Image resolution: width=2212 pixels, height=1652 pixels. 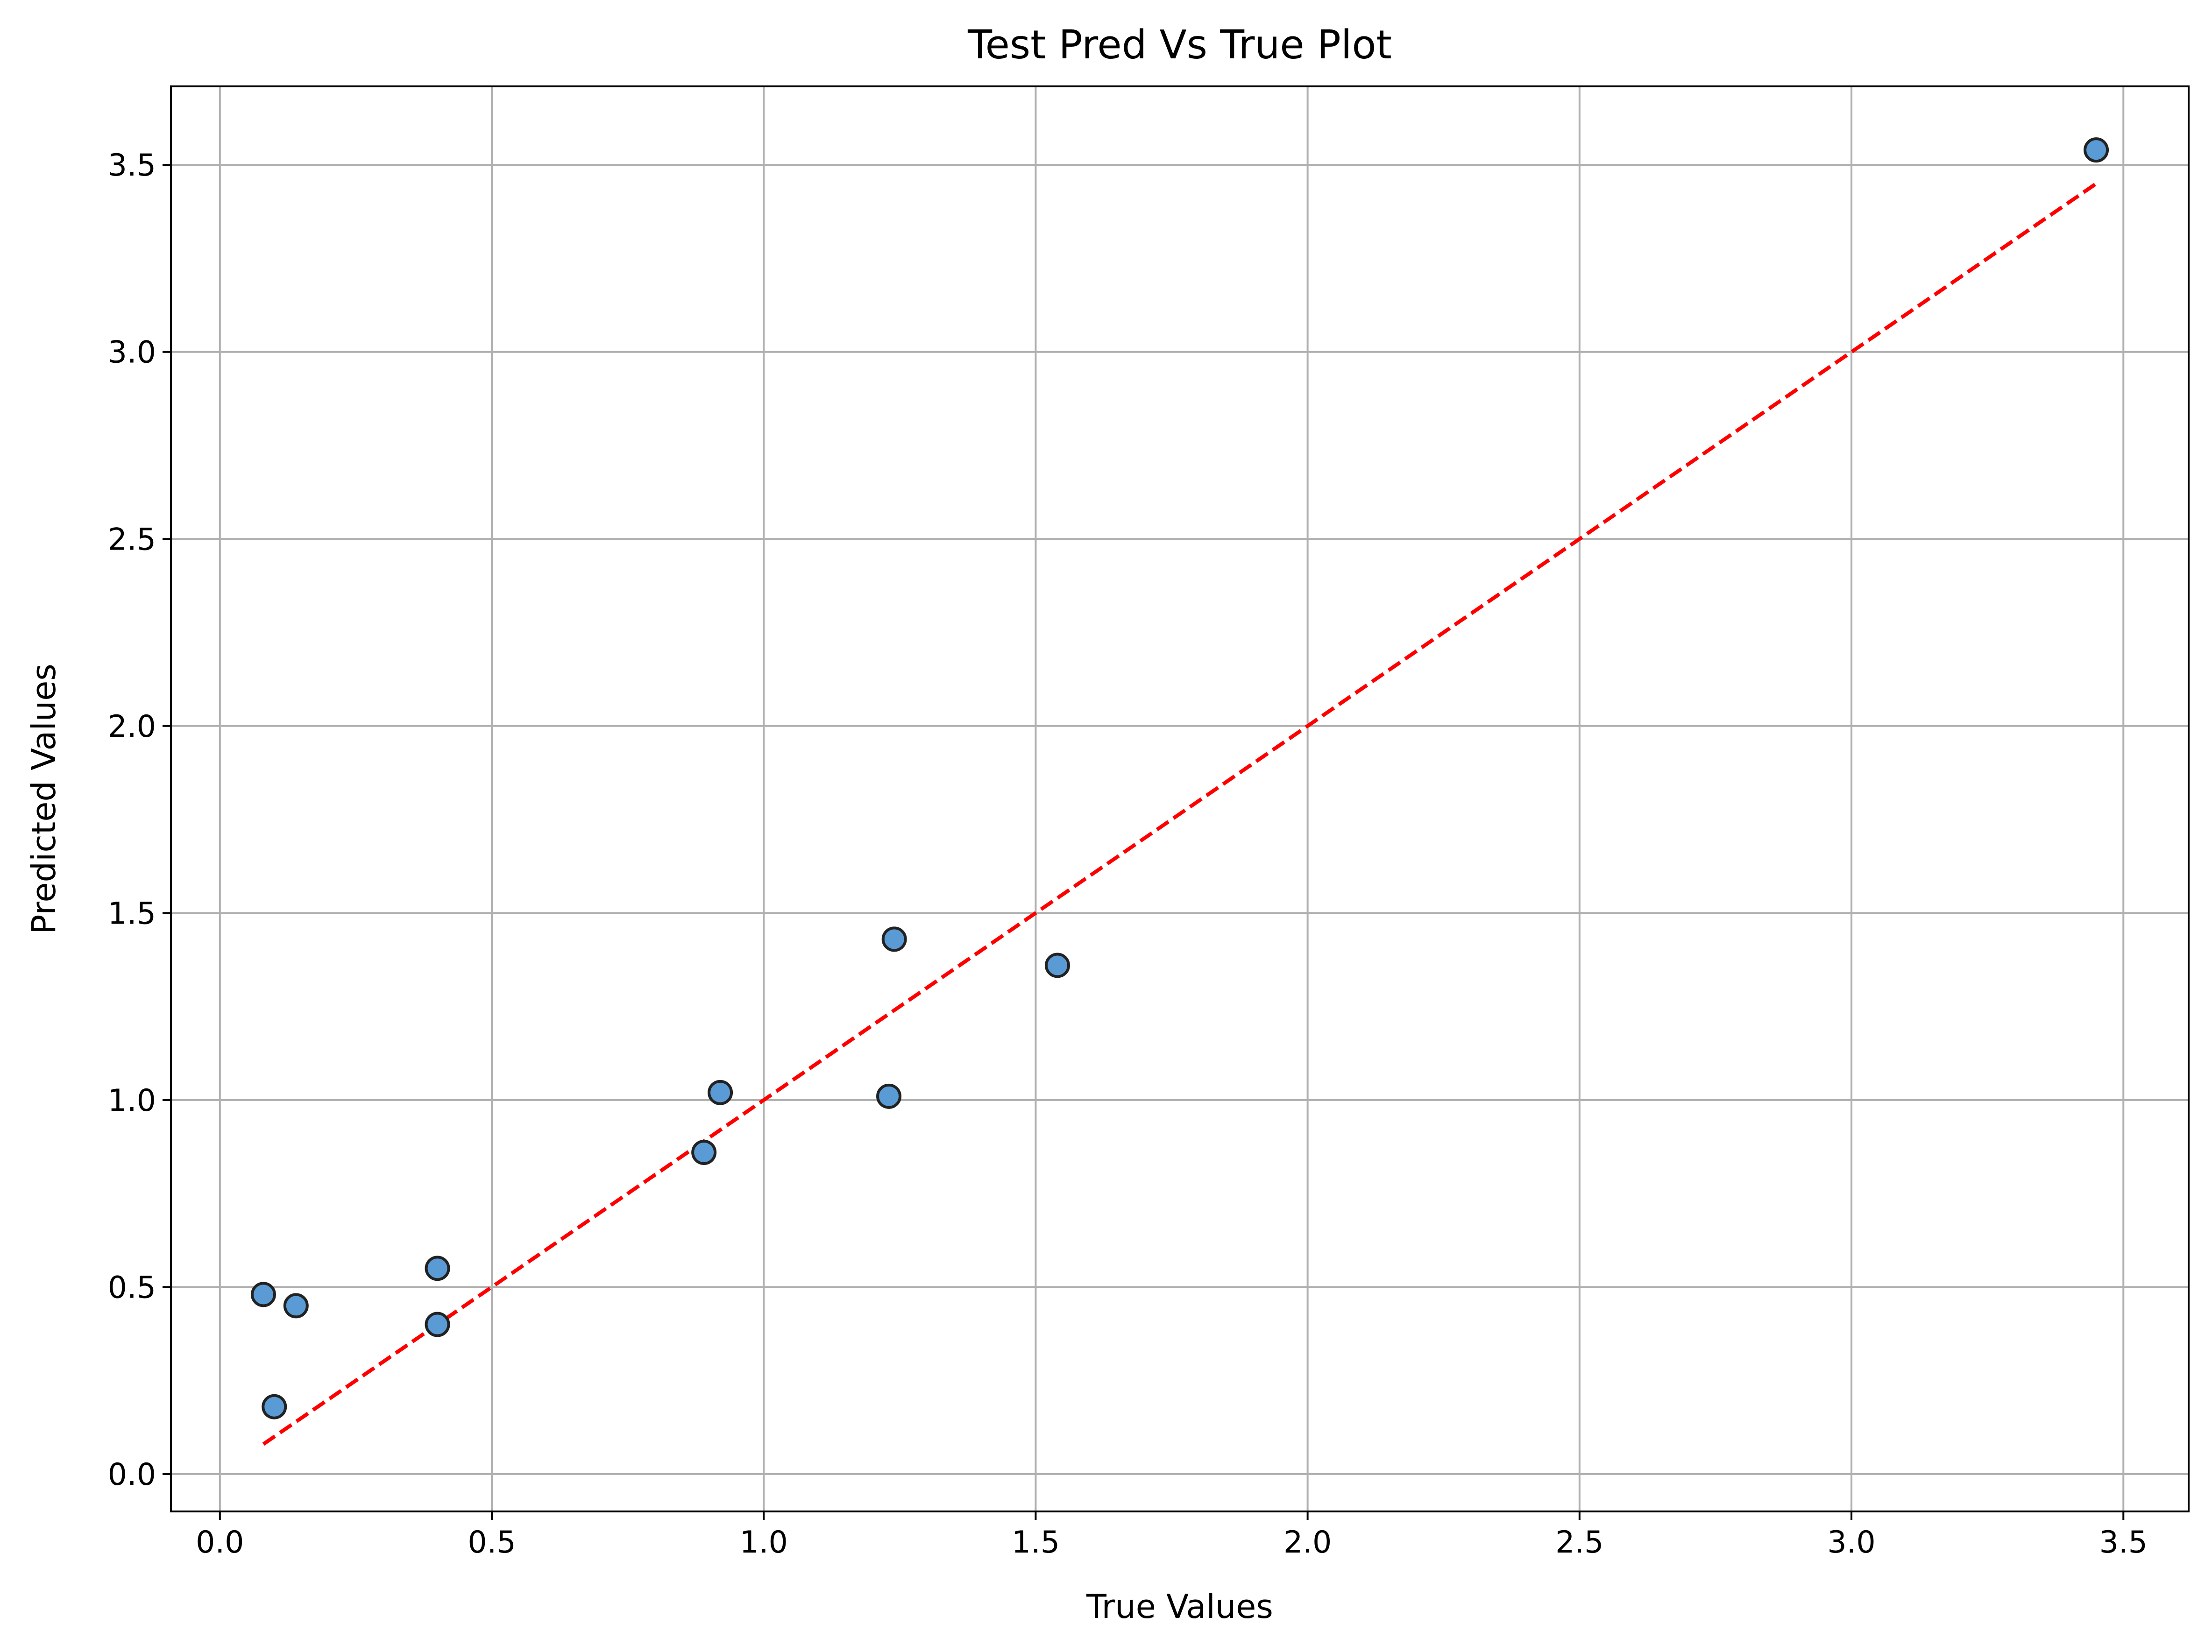 What do you see at coordinates (132, 726) in the screenshot?
I see `y-tick-label: 2.0` at bounding box center [132, 726].